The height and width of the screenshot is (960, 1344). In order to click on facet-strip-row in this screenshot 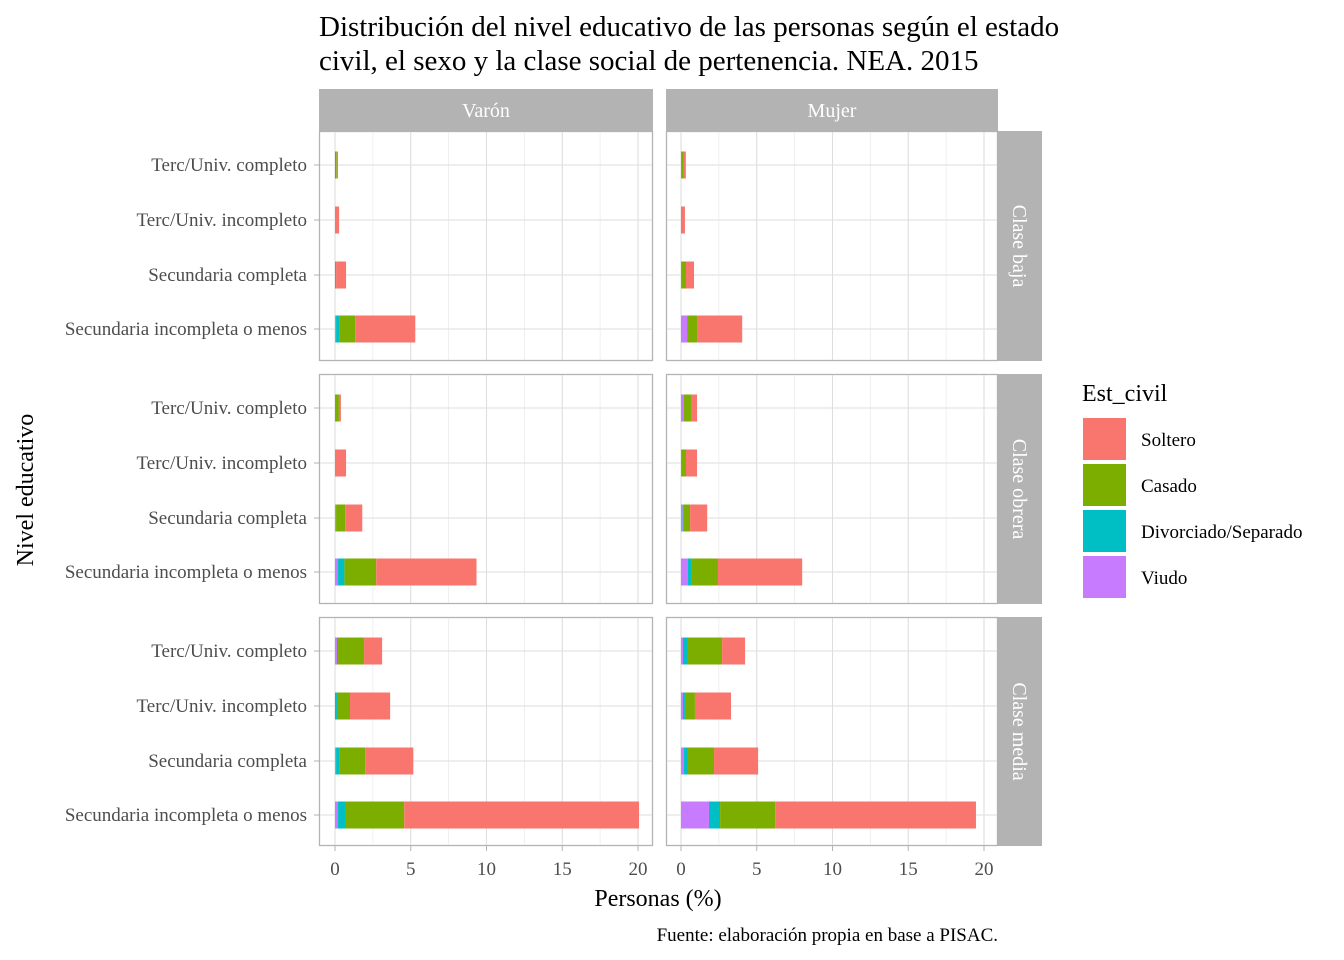, I will do `click(1020, 246)`.